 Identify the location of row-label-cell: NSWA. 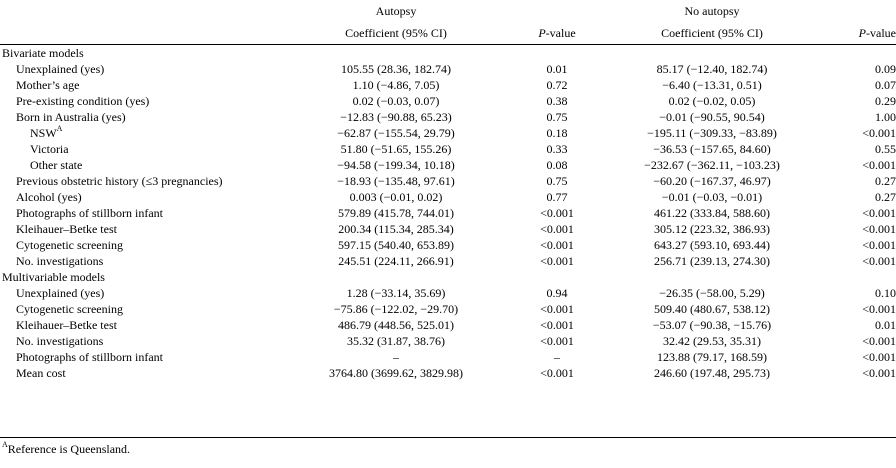
(144, 133).